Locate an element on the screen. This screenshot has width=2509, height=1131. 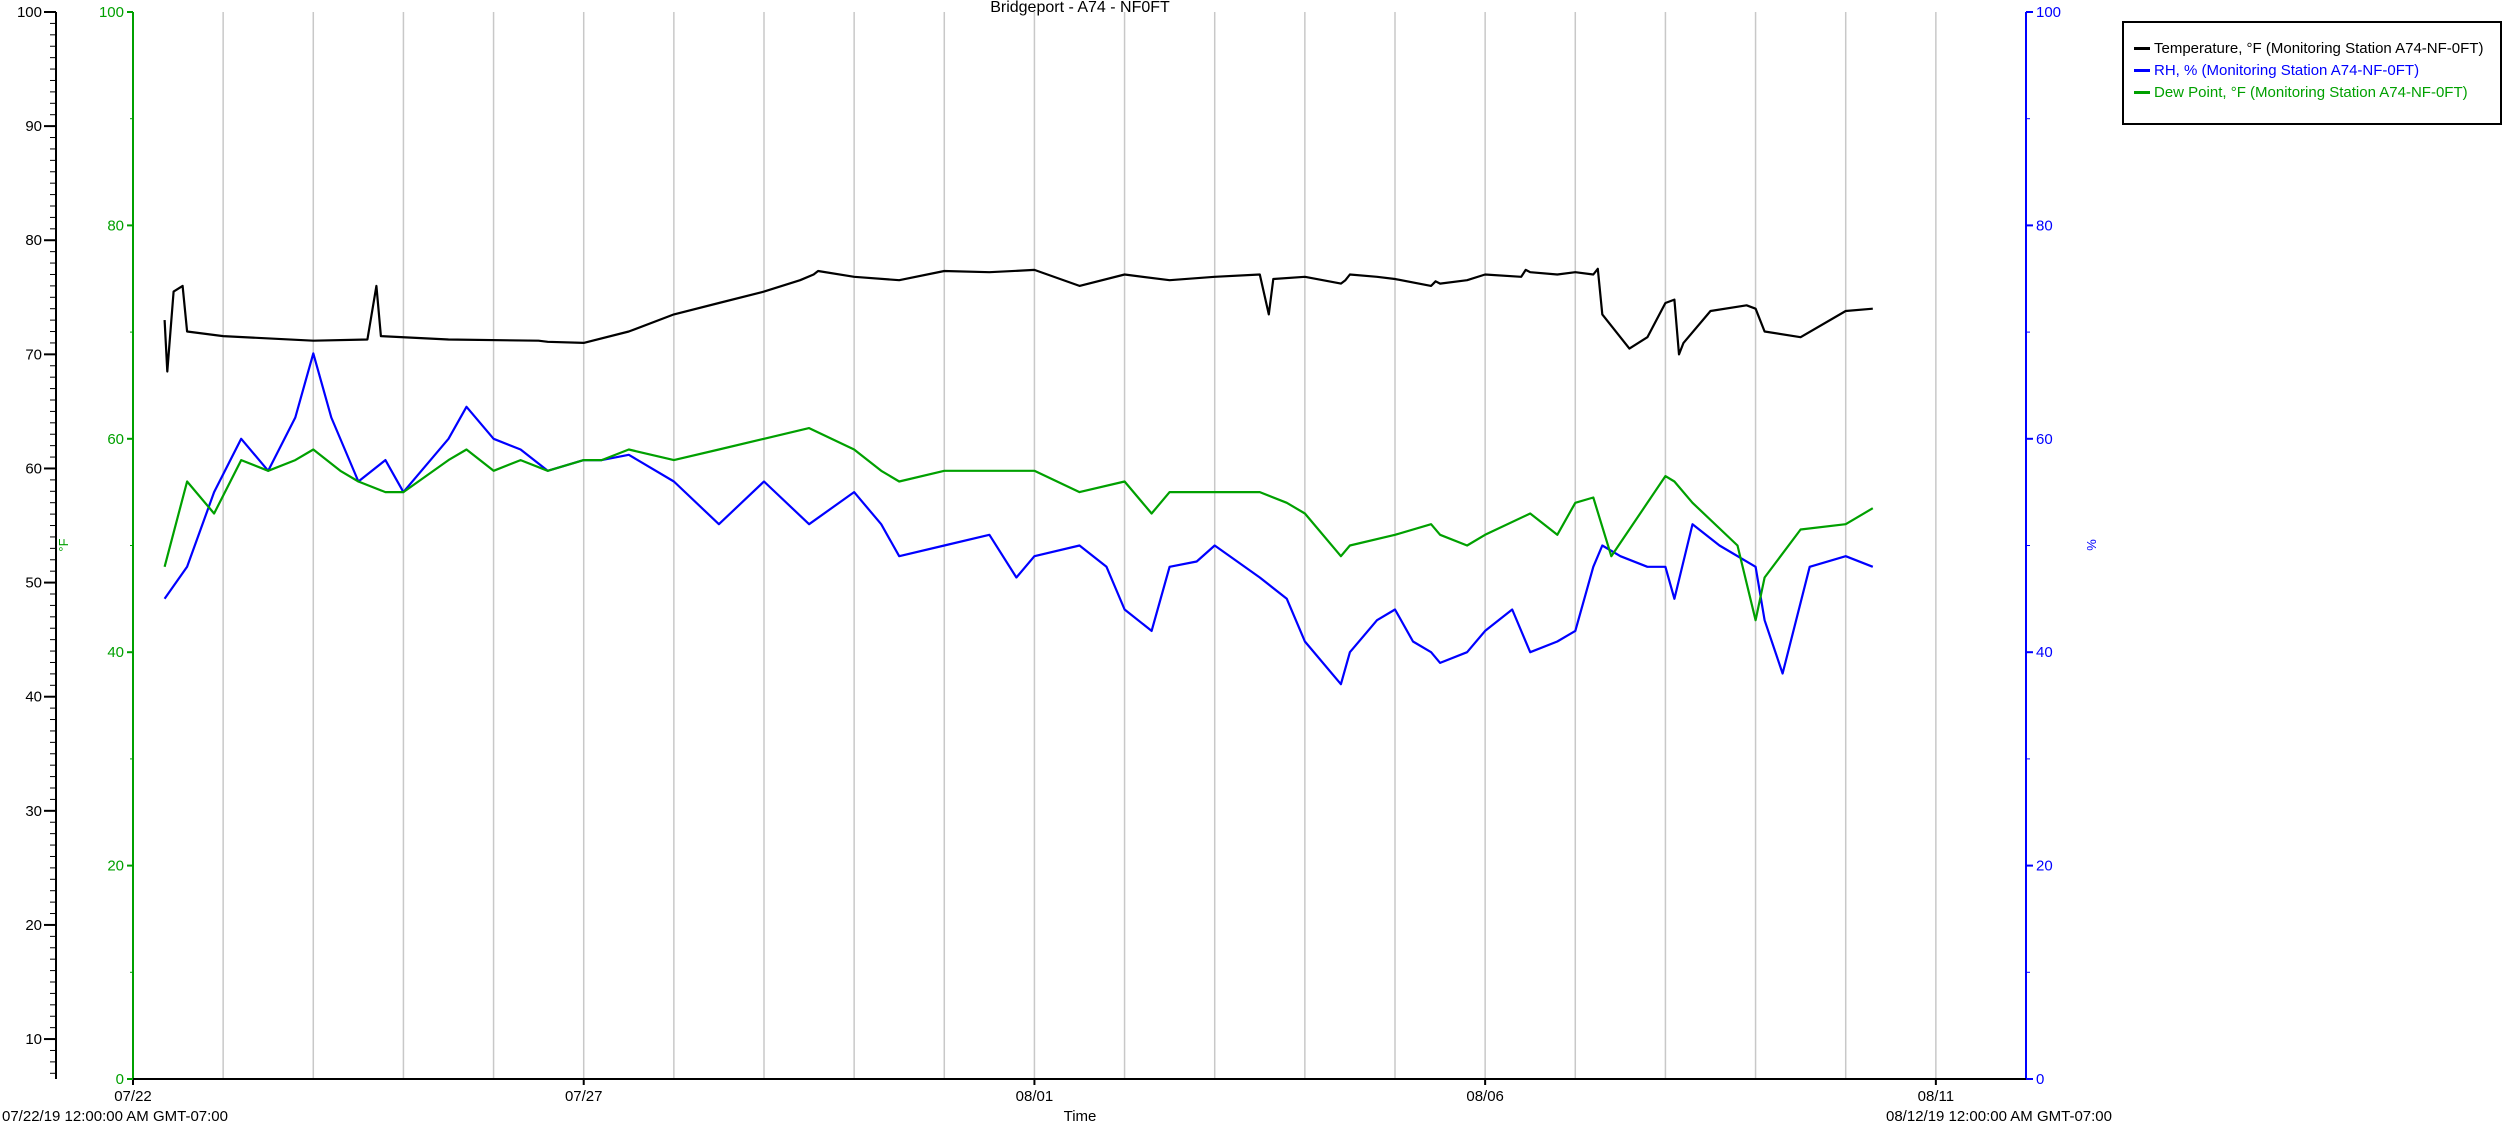
chart-title: Bridgeport - A74 - NF0FT is located at coordinates (1080, 8).